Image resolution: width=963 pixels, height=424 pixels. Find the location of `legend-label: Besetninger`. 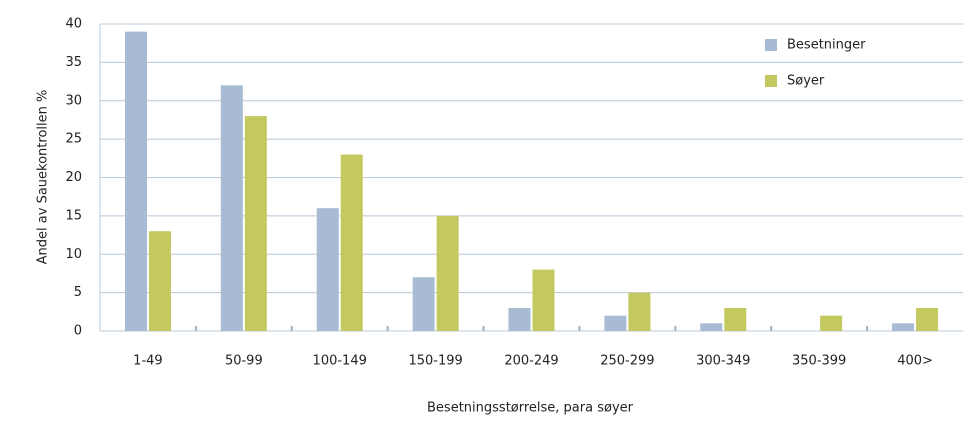

legend-label: Besetninger is located at coordinates (826, 45).